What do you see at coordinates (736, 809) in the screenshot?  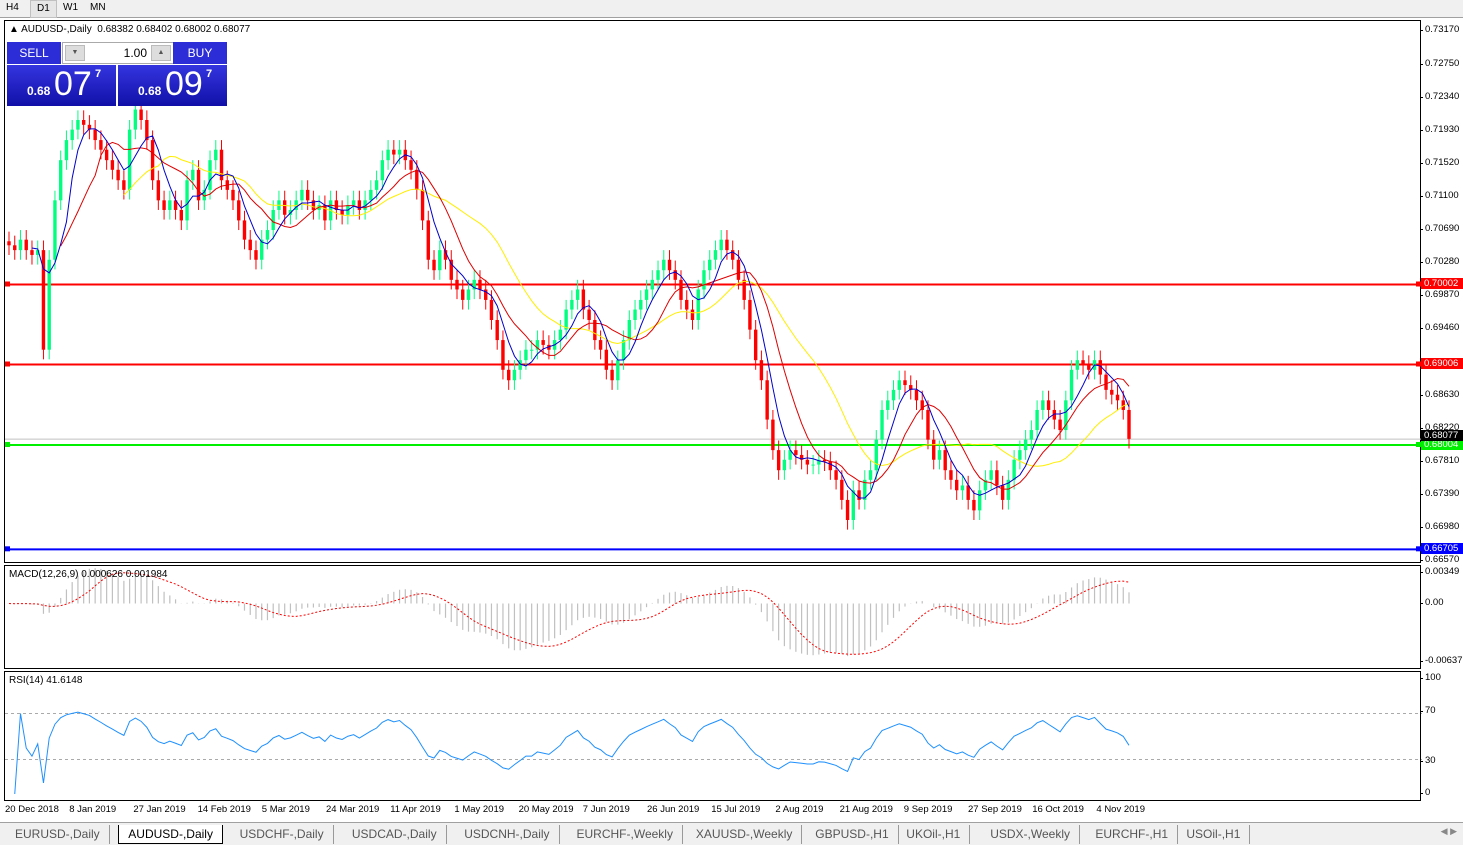 I see `date-axis-label: 15 Jul 2019` at bounding box center [736, 809].